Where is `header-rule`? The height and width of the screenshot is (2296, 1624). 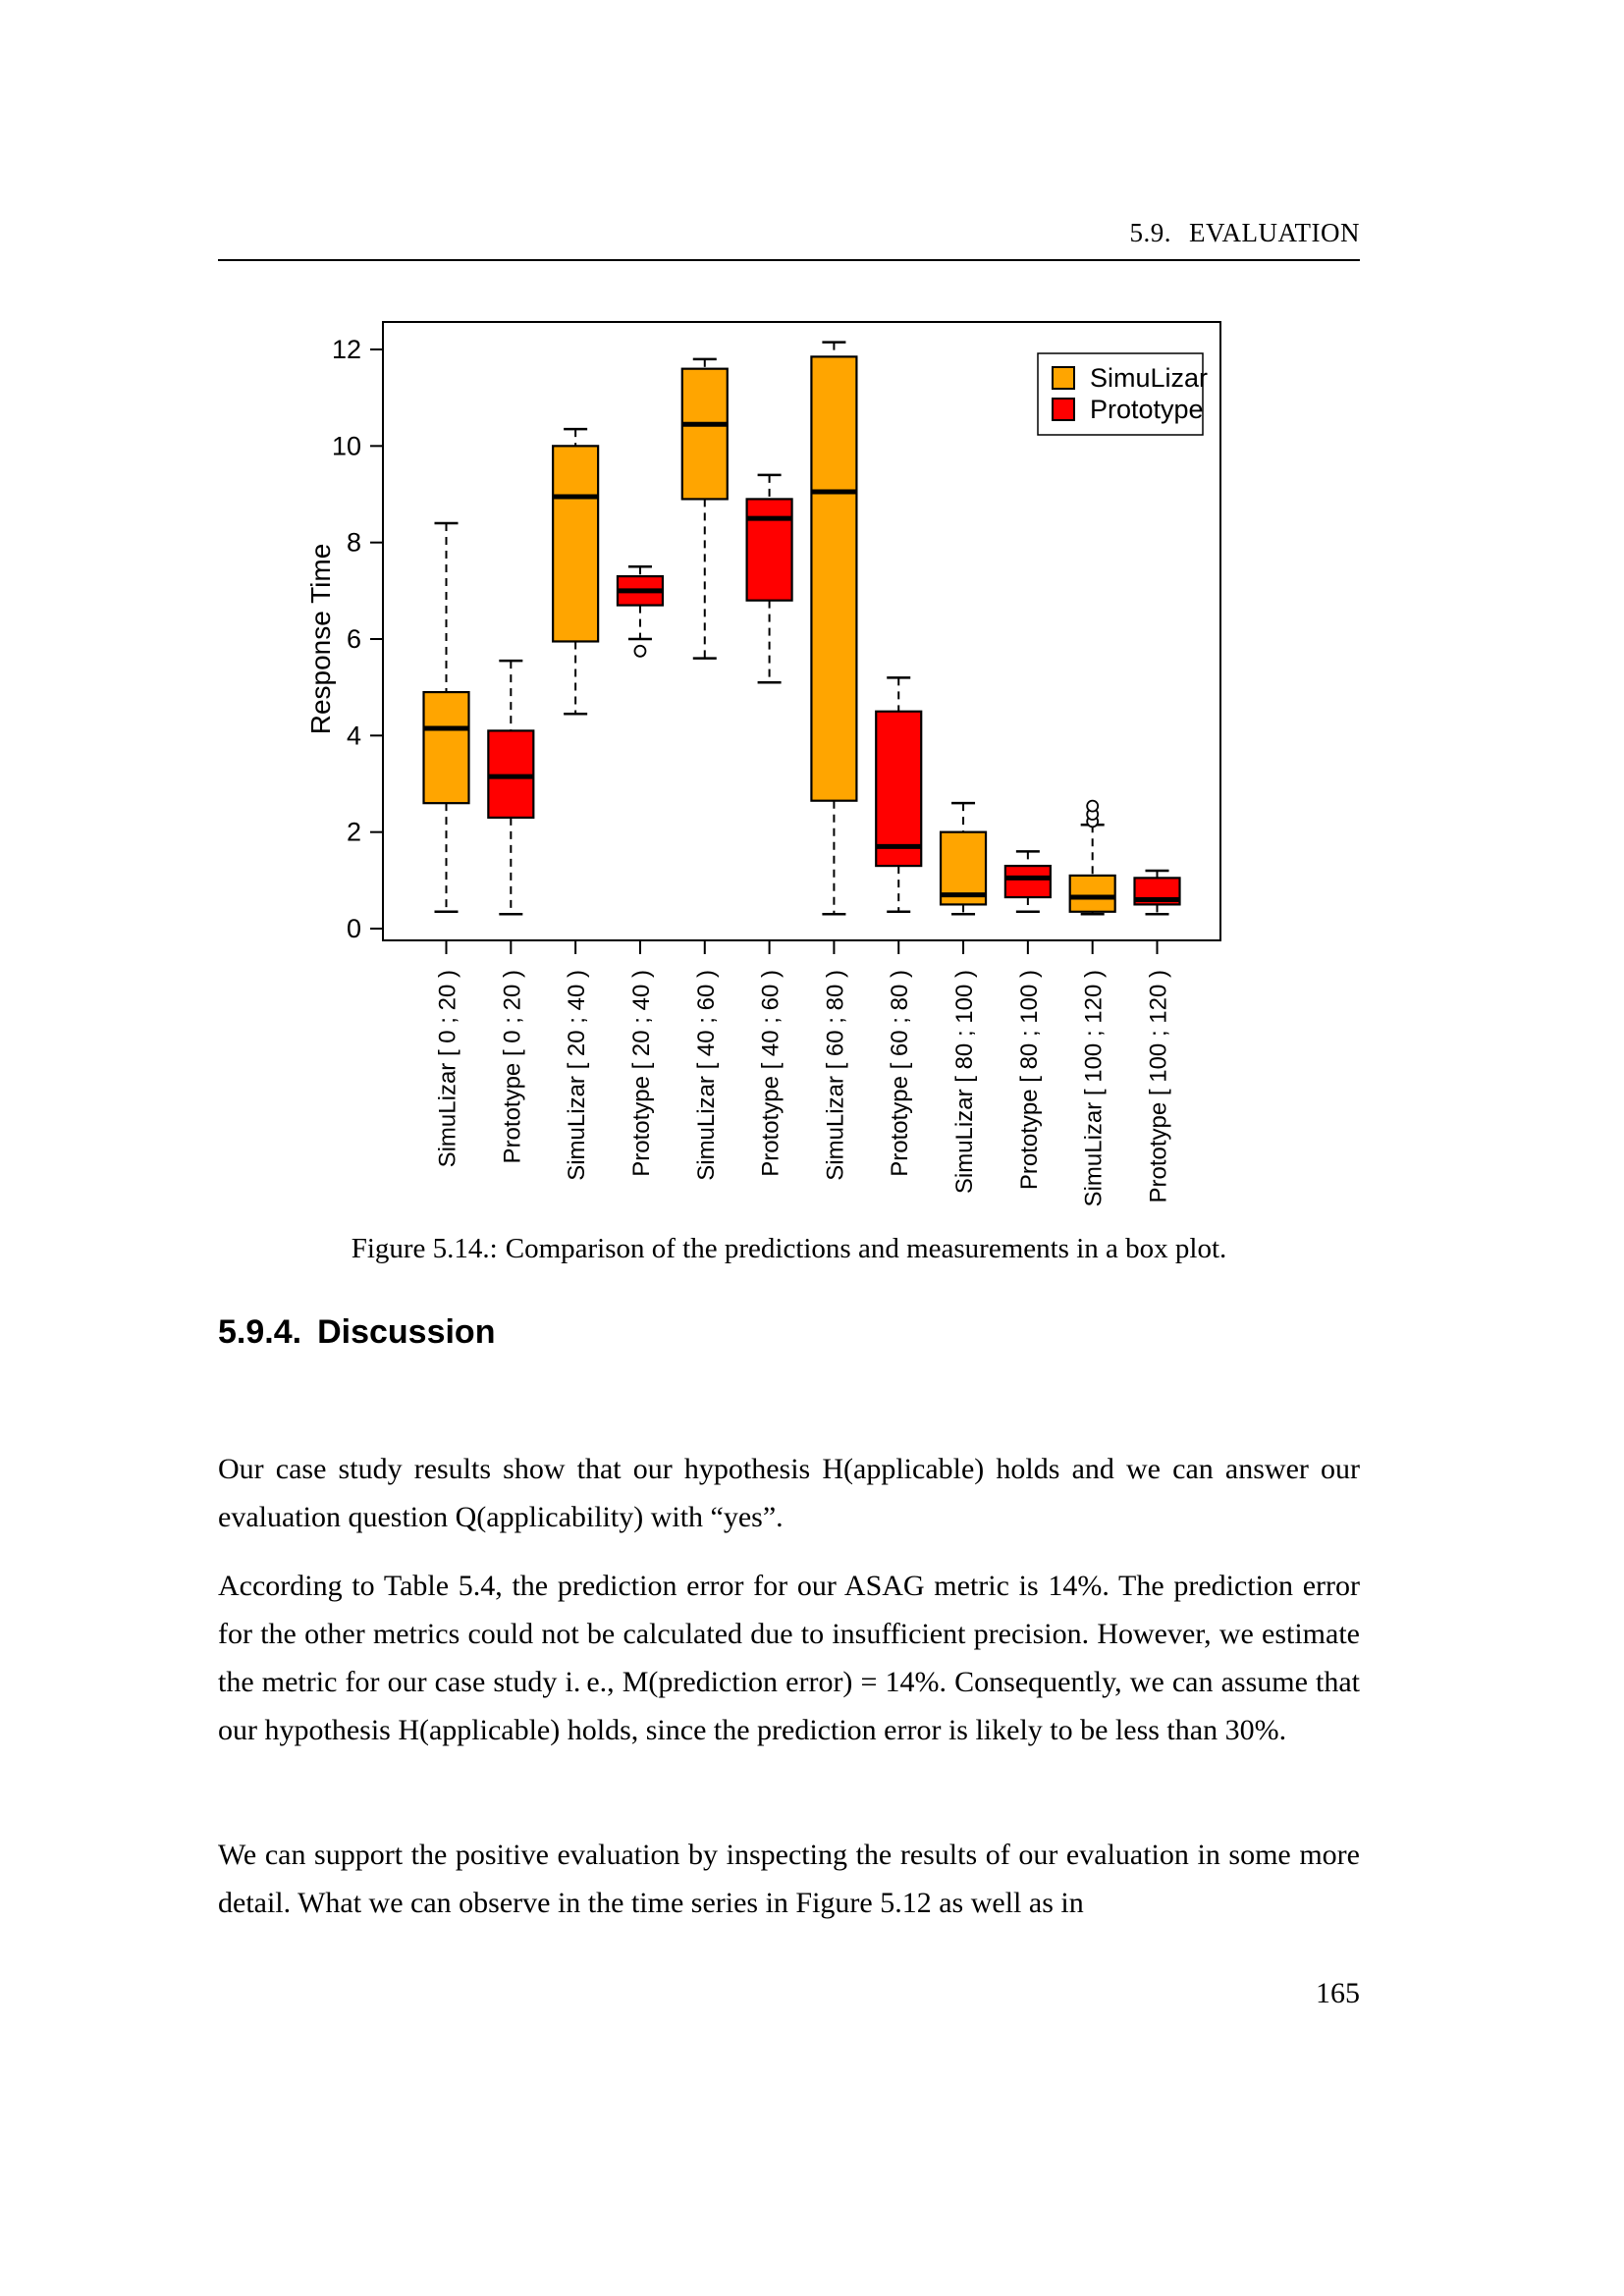 header-rule is located at coordinates (789, 260).